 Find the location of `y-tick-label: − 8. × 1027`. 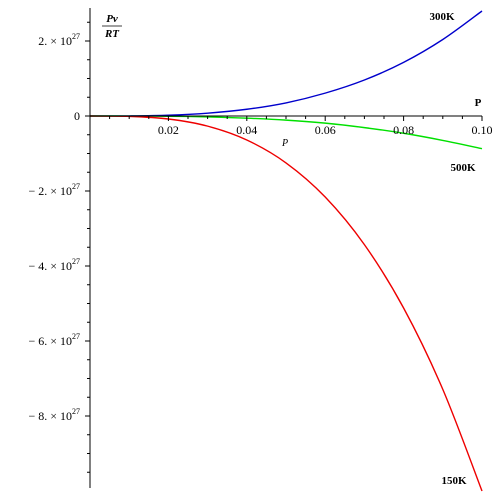

y-tick-label: − 8. × 1027 is located at coordinates (54, 415).